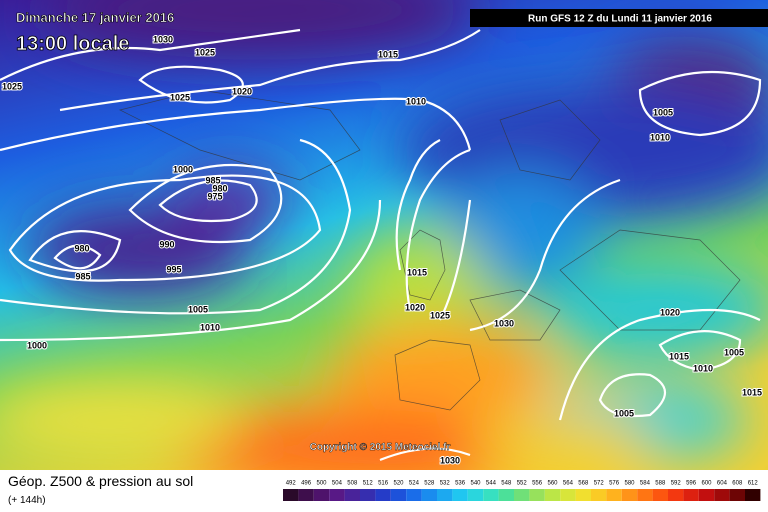  I want to click on scale-label: 612, so click(753, 484).